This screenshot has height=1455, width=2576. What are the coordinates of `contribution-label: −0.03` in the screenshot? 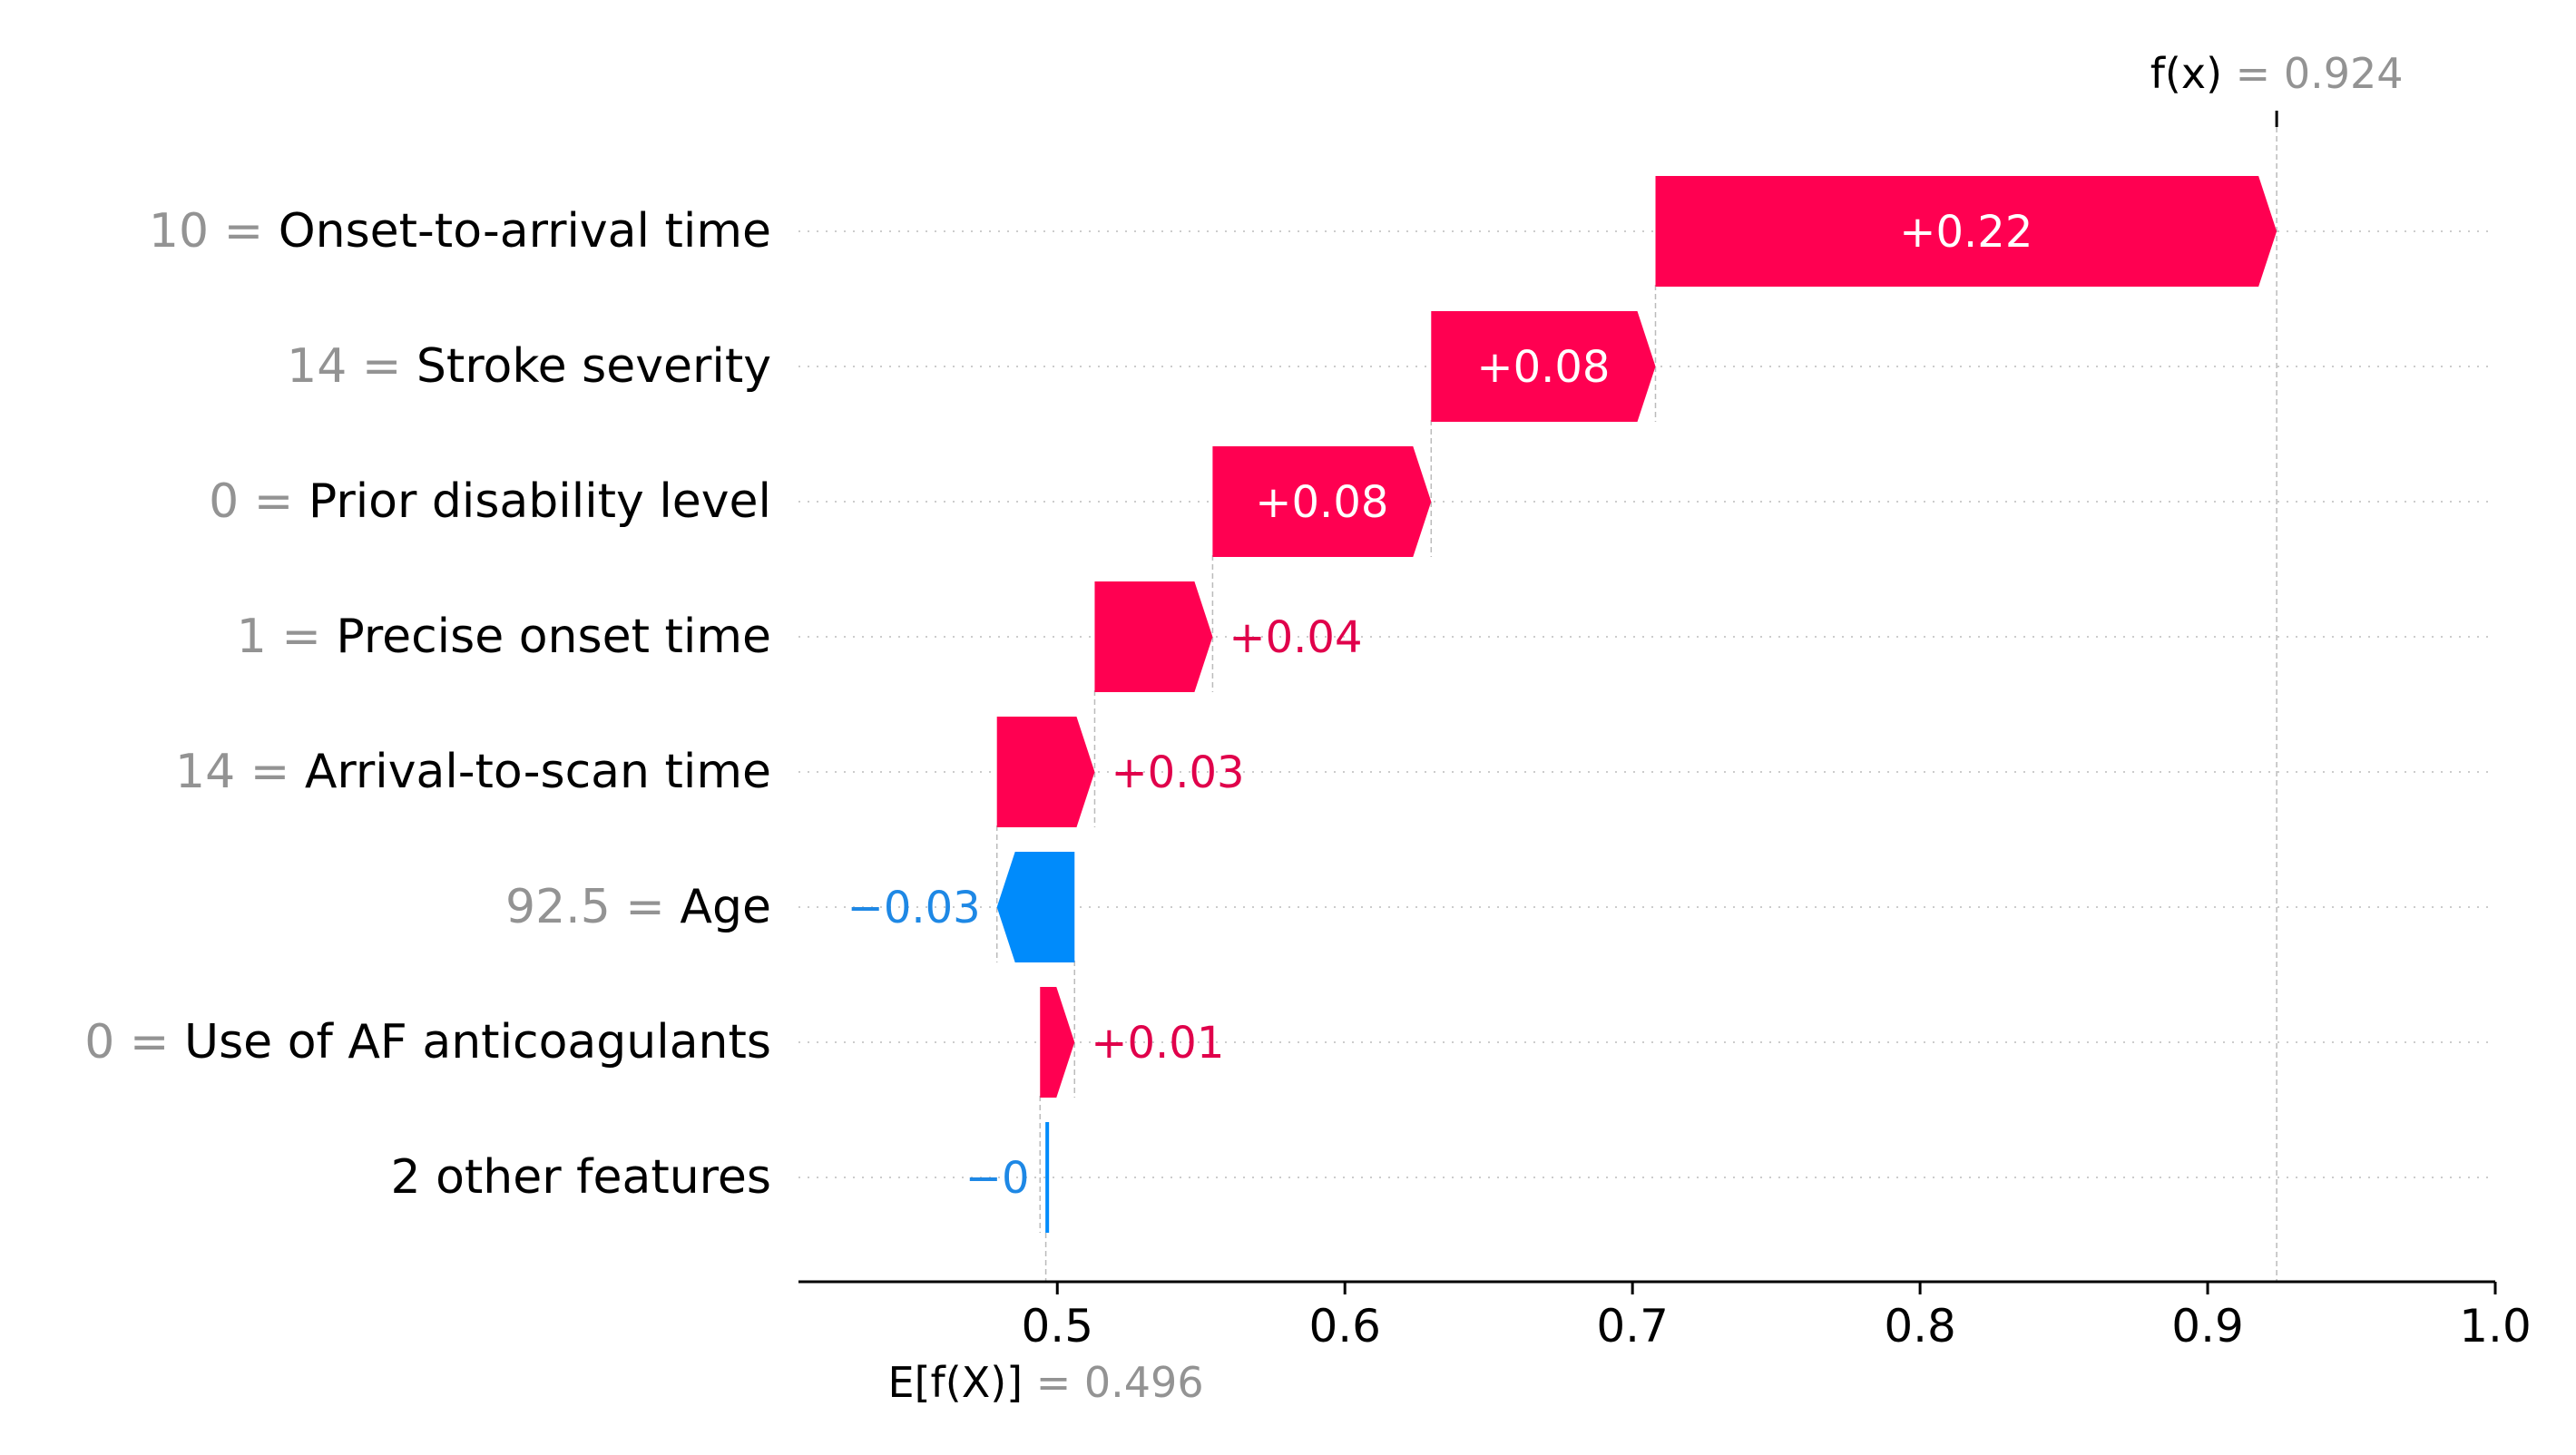 It's located at (914, 908).